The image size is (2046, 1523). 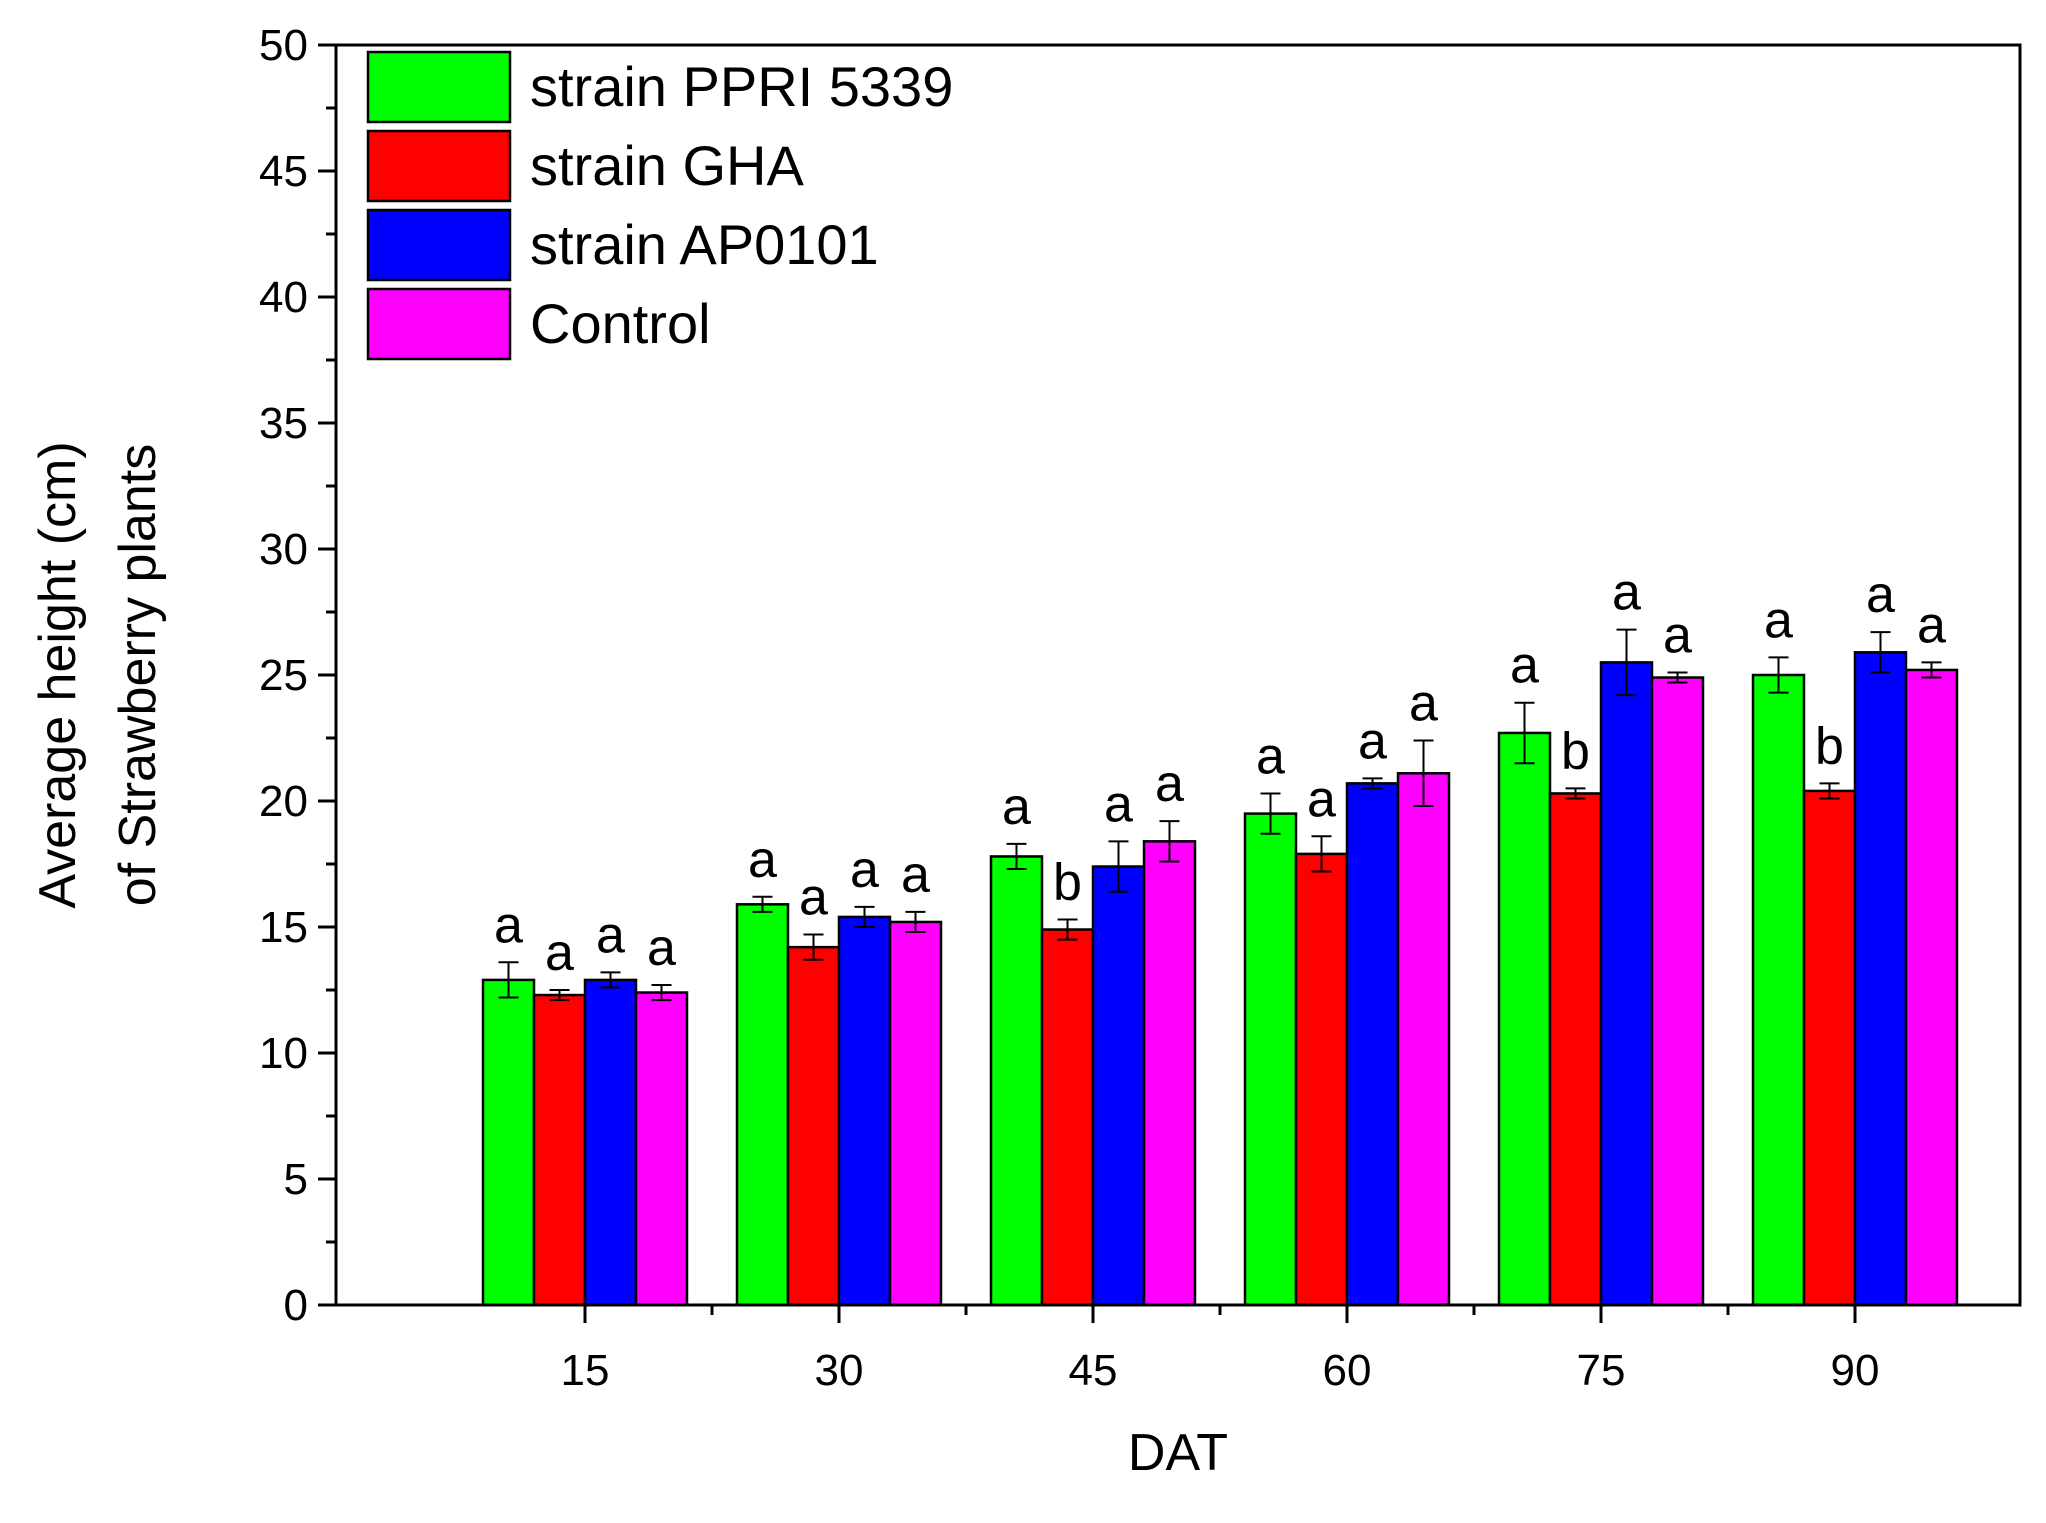 I want to click on y-axis-ticks: 0 5 10 15 20 25 30 35 40 45 50, so click(x=297, y=675).